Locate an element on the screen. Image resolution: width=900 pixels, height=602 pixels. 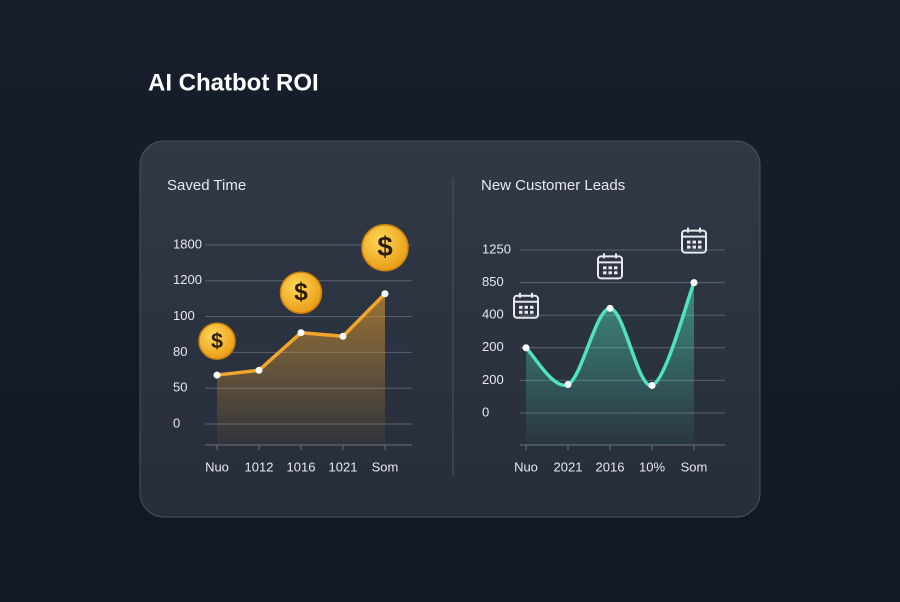
x-tick-label: 2016 is located at coordinates (610, 466).